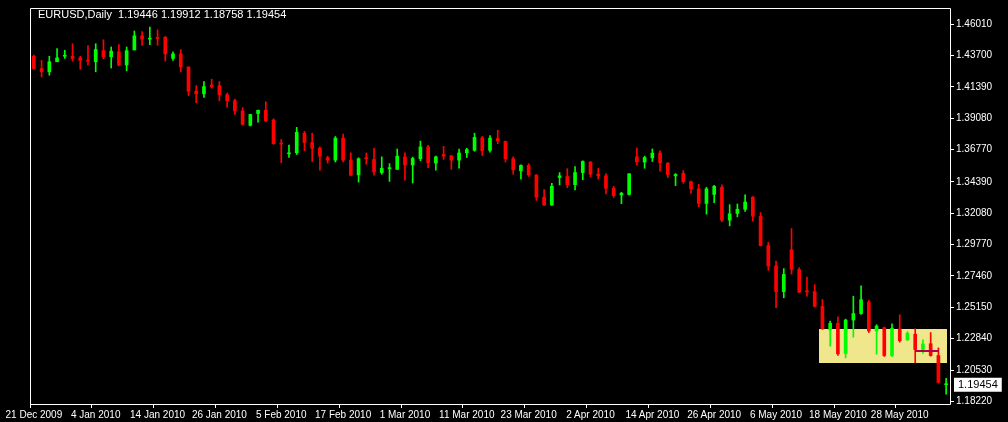  Describe the element at coordinates (974, 369) in the screenshot. I see `y-tick-label: 1.20530` at that location.